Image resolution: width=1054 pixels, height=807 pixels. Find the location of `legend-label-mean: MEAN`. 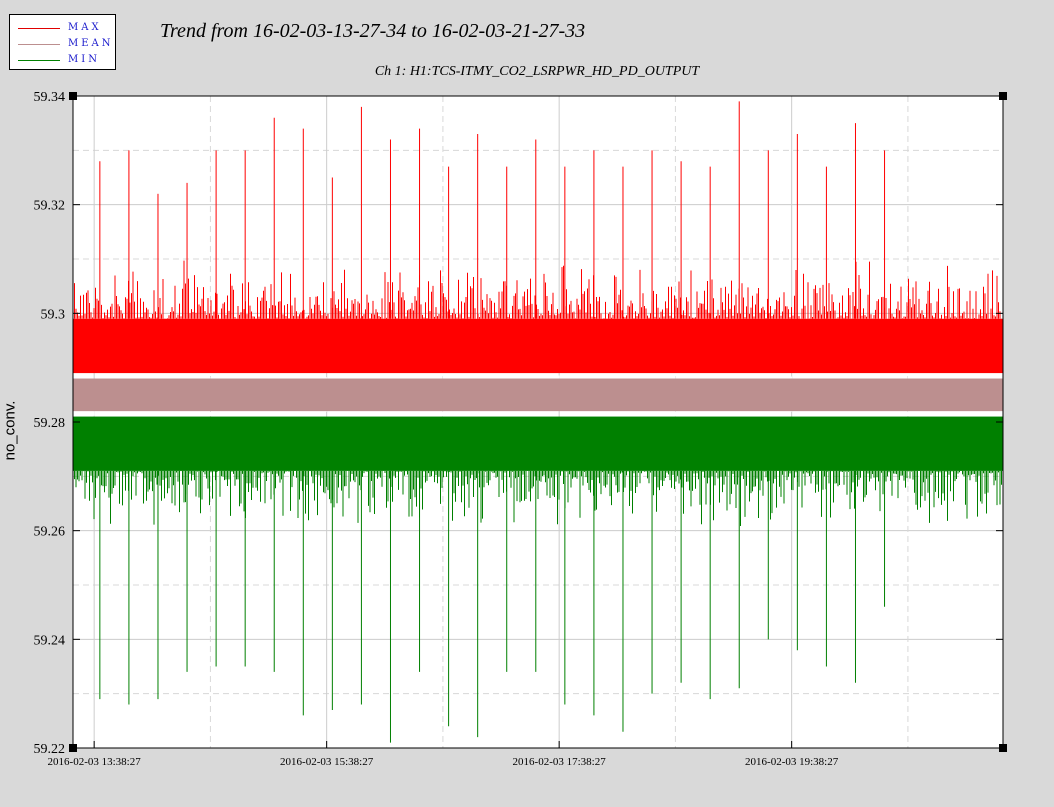

legend-label-mean: MEAN is located at coordinates (91, 43).